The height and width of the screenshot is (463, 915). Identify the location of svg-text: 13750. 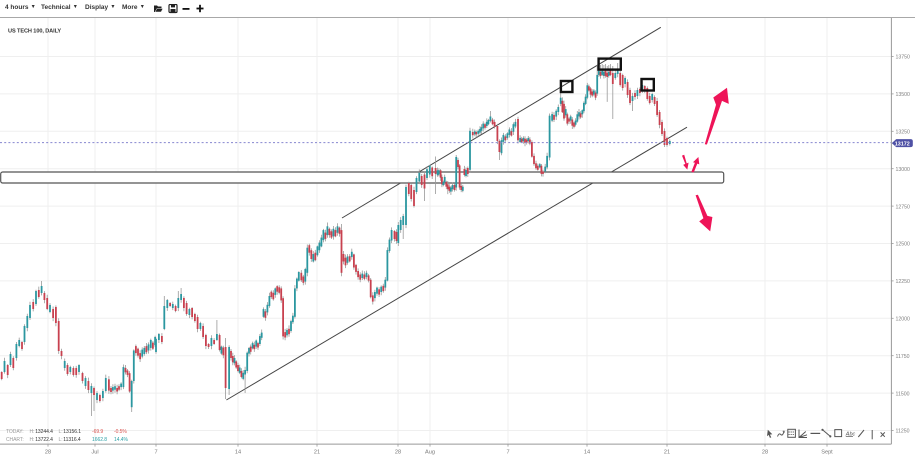
(903, 58).